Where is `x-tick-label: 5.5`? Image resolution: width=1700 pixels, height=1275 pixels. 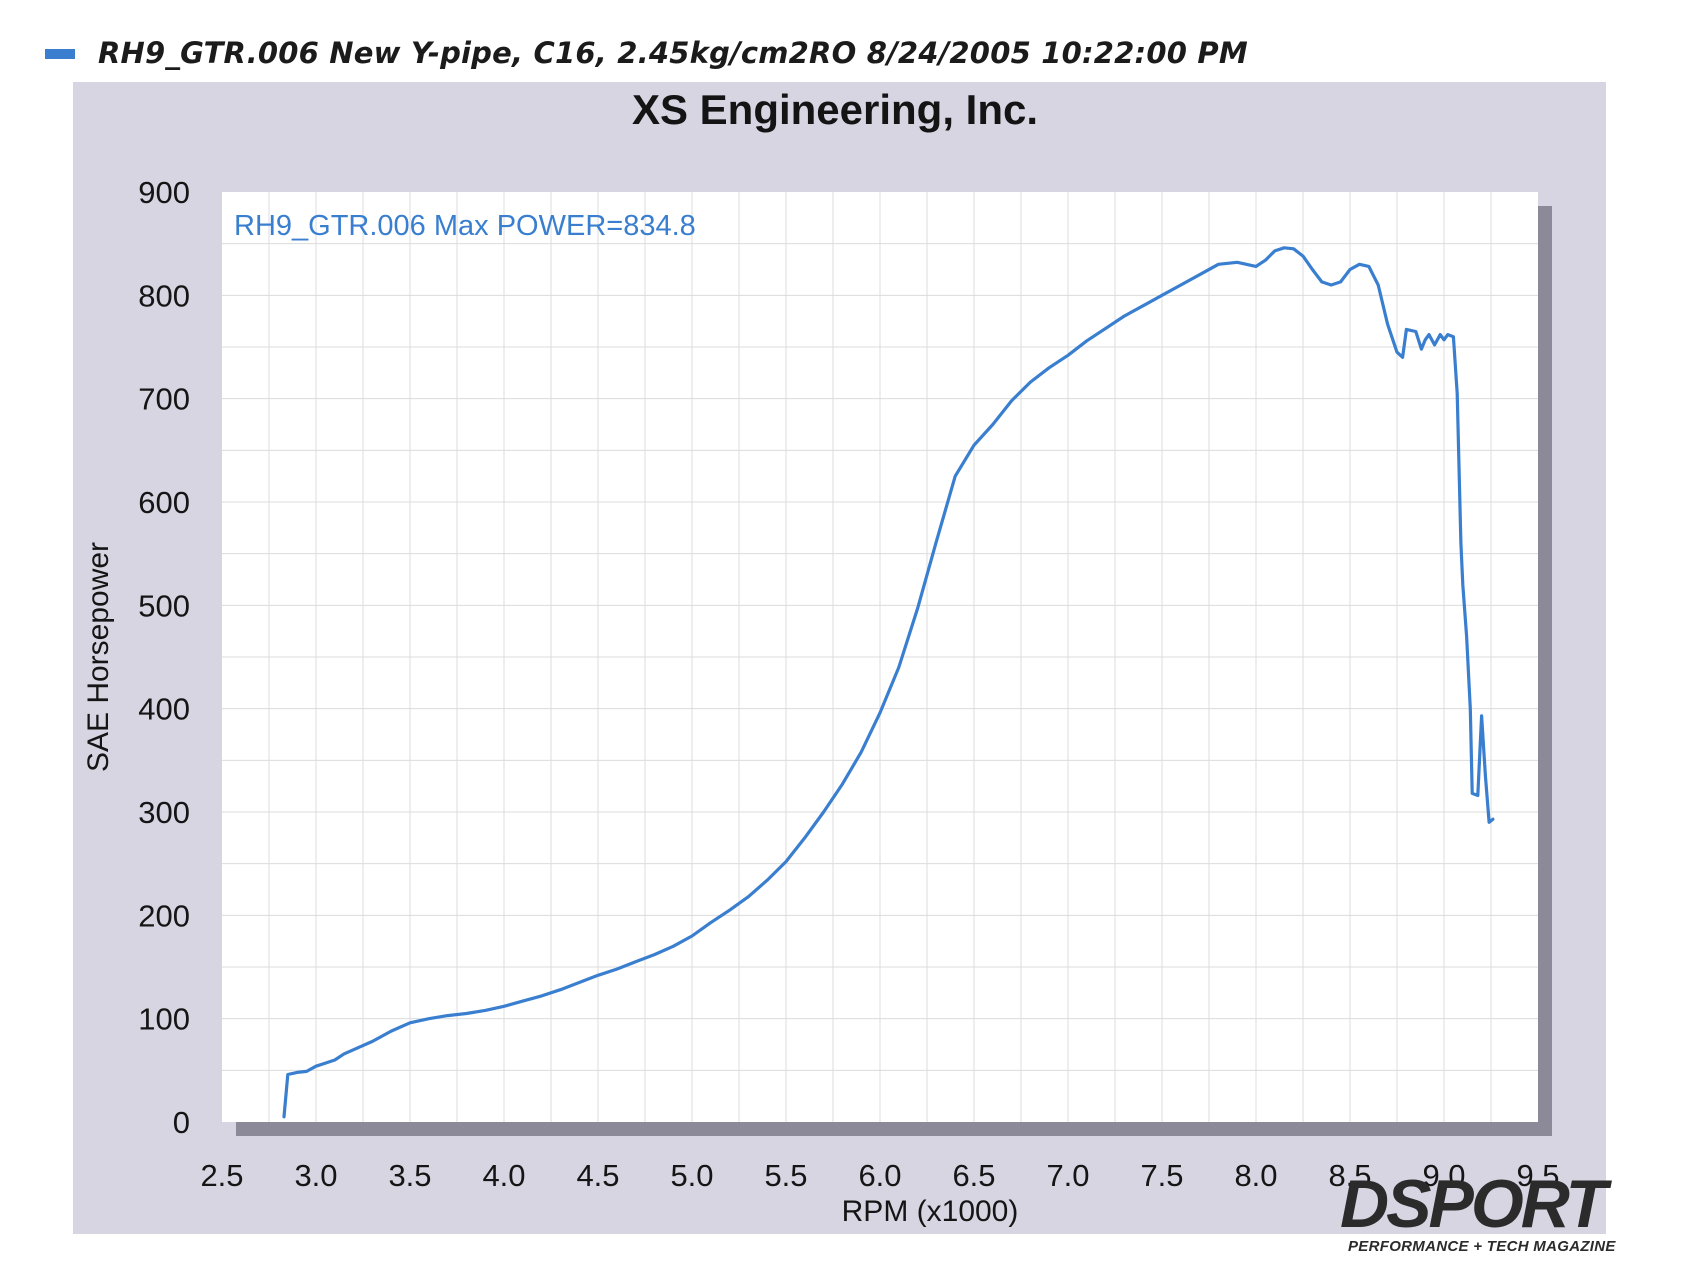 x-tick-label: 5.5 is located at coordinates (785, 1175).